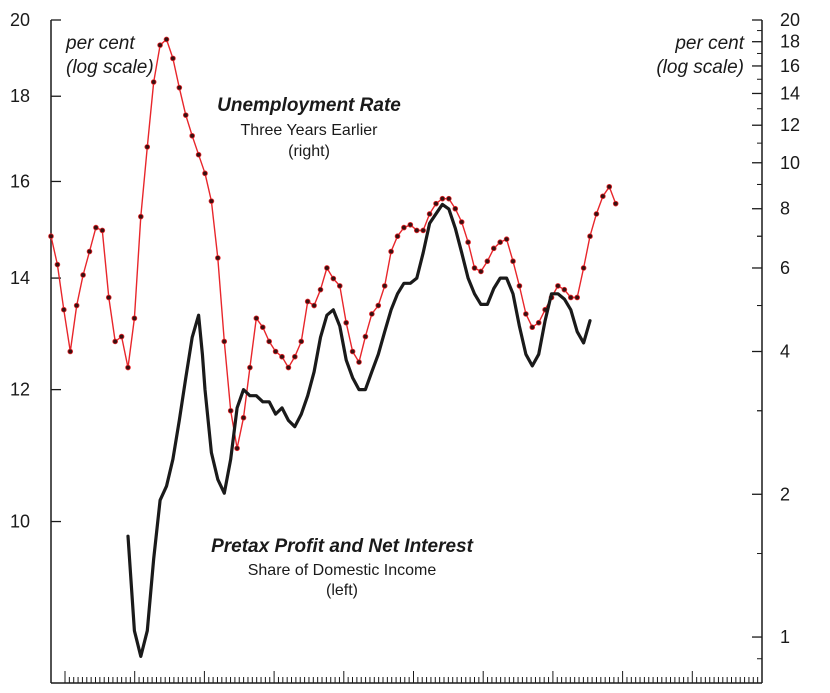 This screenshot has width=830, height=693. I want to click on unemployment-series-subtitle: Three Years Earlier, so click(310, 130).